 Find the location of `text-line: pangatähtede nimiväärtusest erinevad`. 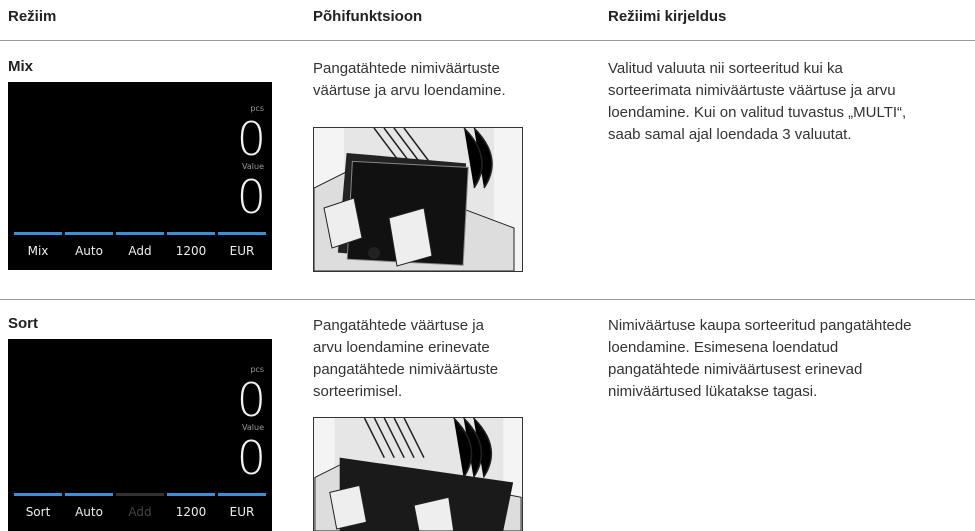

text-line: pangatähtede nimiväärtusest erinevad is located at coordinates (735, 369).